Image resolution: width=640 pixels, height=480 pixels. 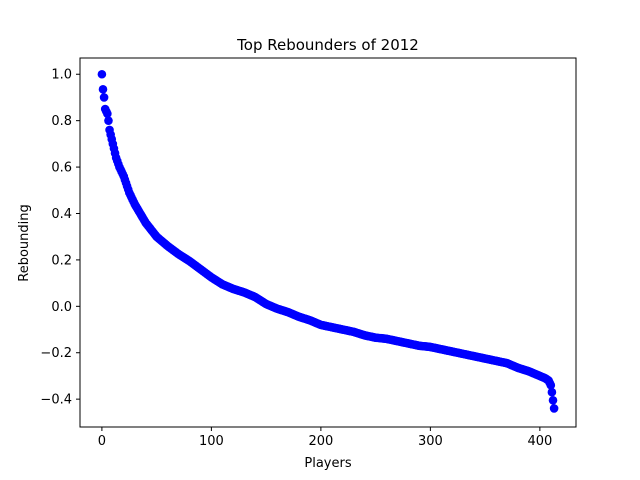 I want to click on x-tick-label: 200, so click(x=320, y=441).